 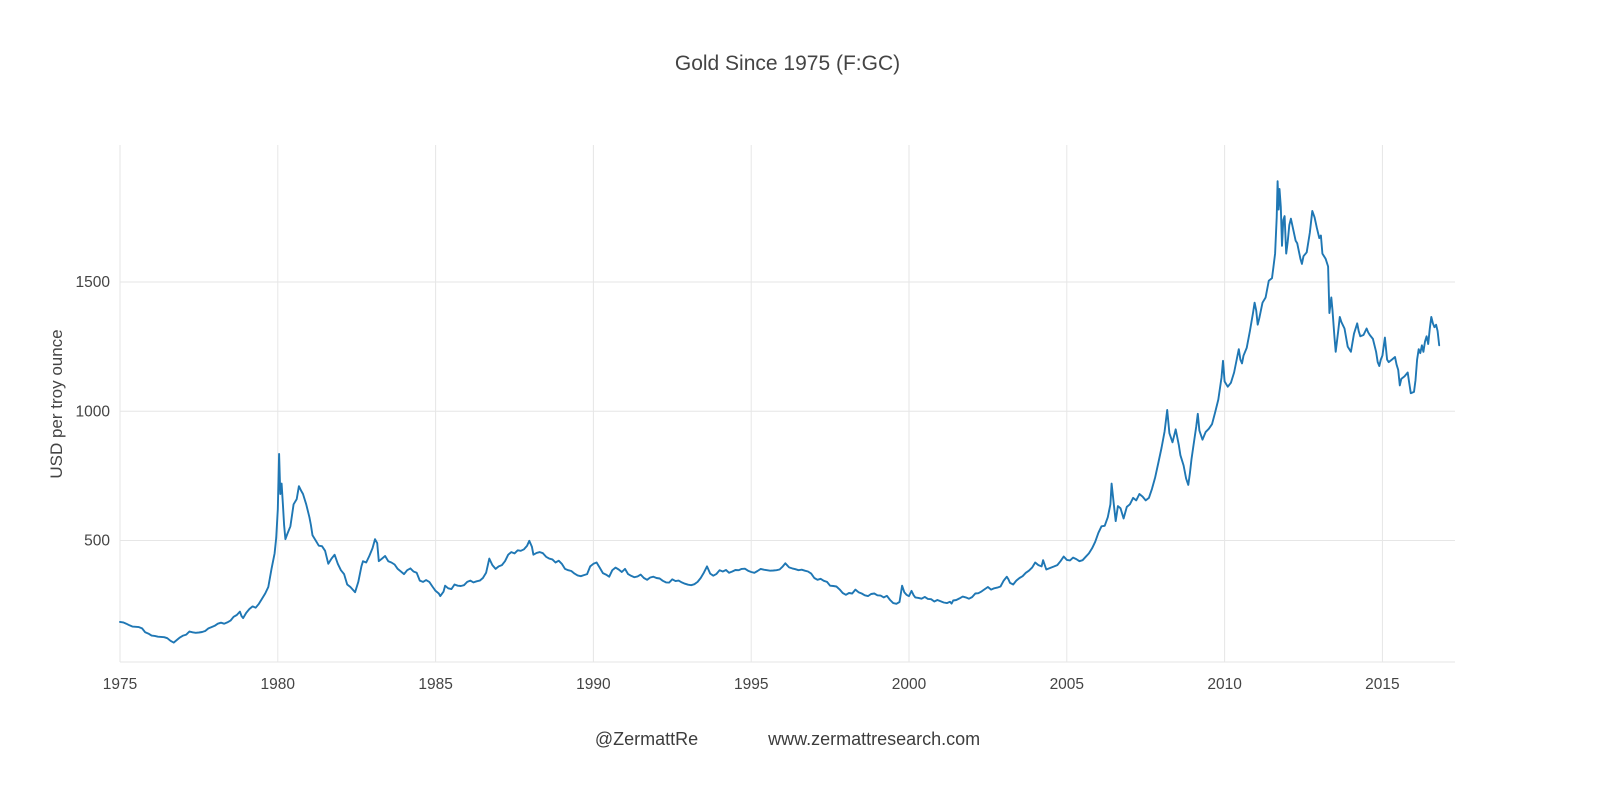 What do you see at coordinates (93, 282) in the screenshot?
I see `y-tick-label: 1500` at bounding box center [93, 282].